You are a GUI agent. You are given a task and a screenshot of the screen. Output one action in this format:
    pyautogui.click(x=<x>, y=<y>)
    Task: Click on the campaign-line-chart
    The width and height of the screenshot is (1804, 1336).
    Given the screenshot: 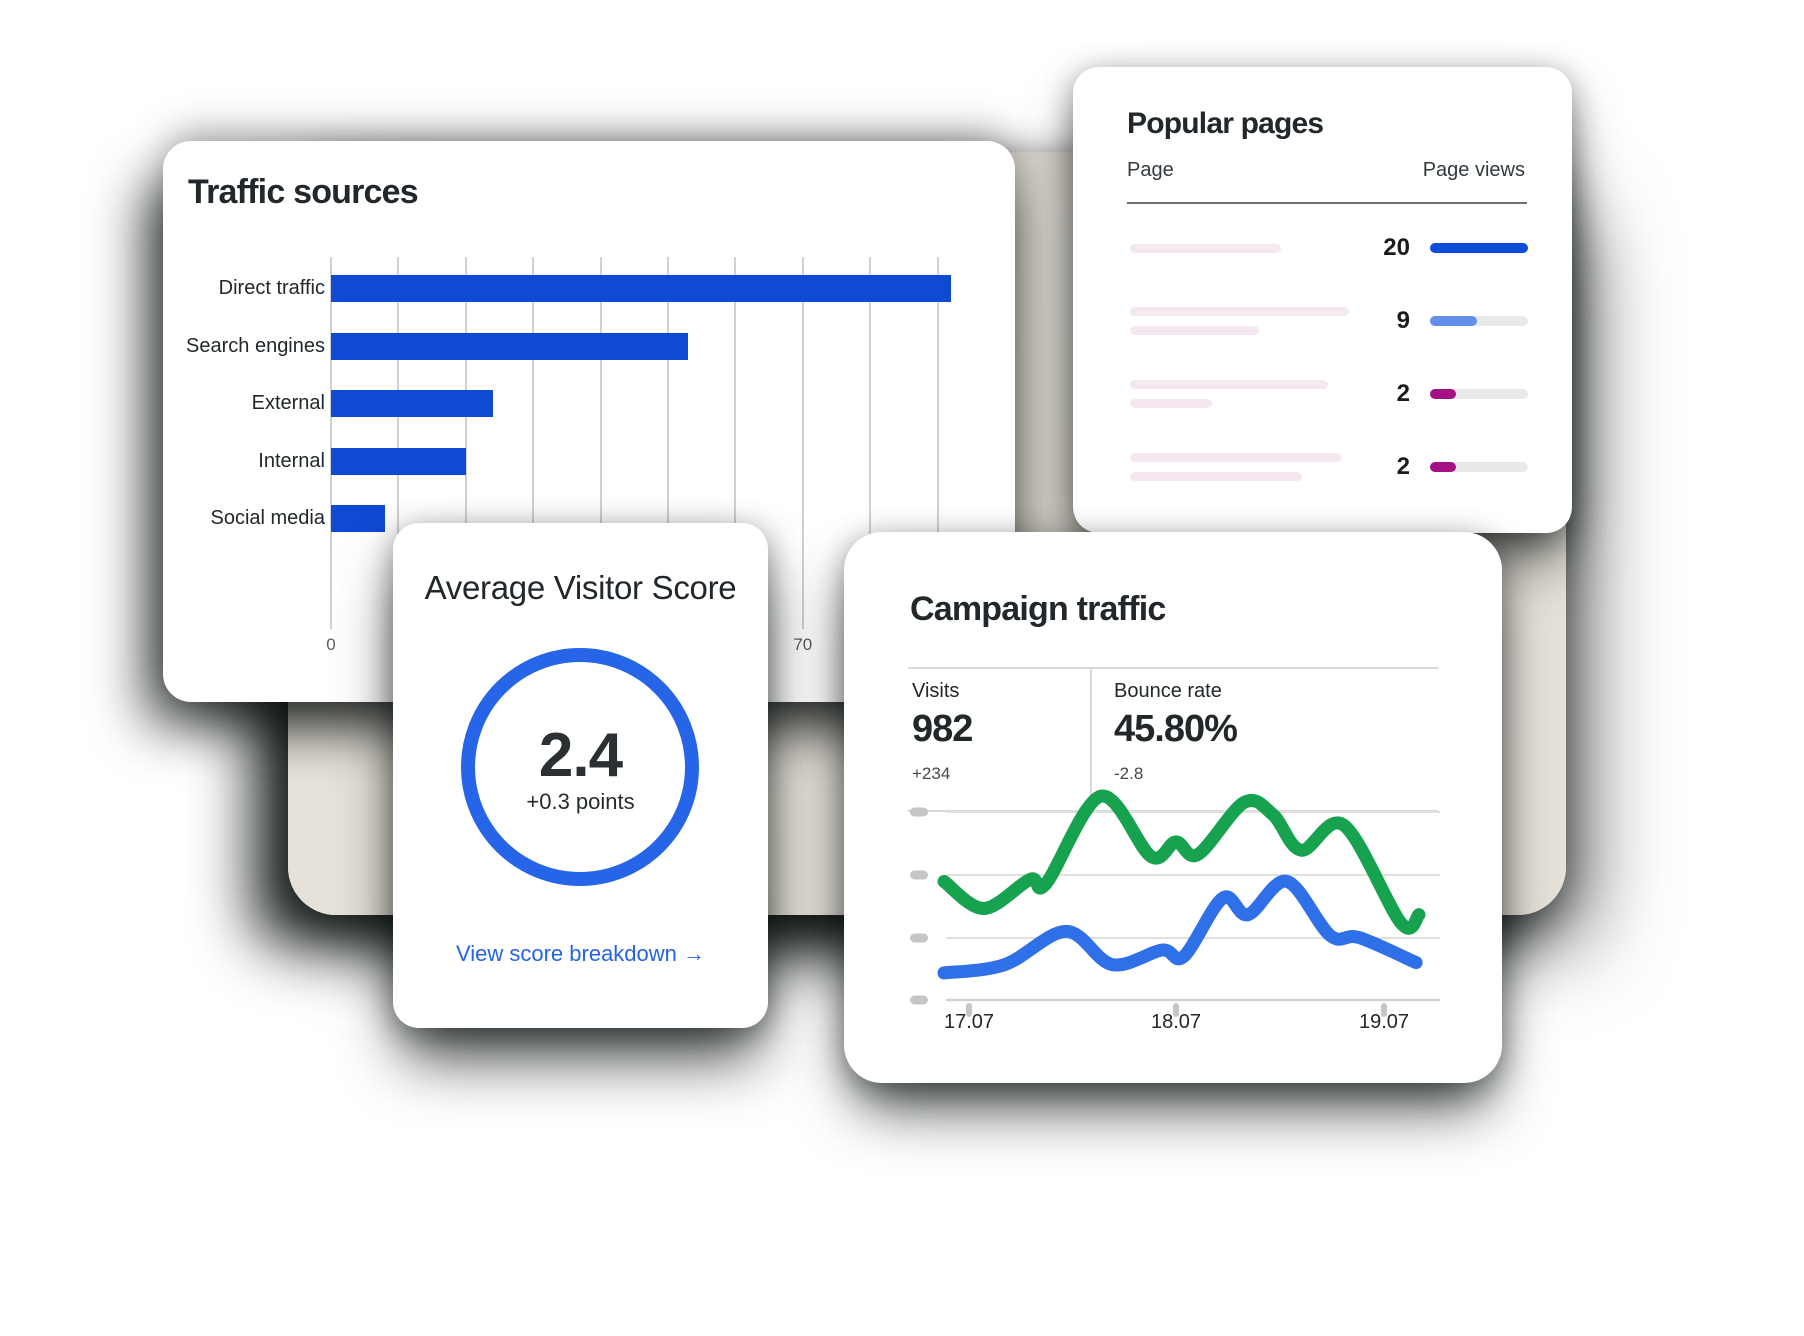 What is the action you would take?
    pyautogui.click(x=1175, y=903)
    